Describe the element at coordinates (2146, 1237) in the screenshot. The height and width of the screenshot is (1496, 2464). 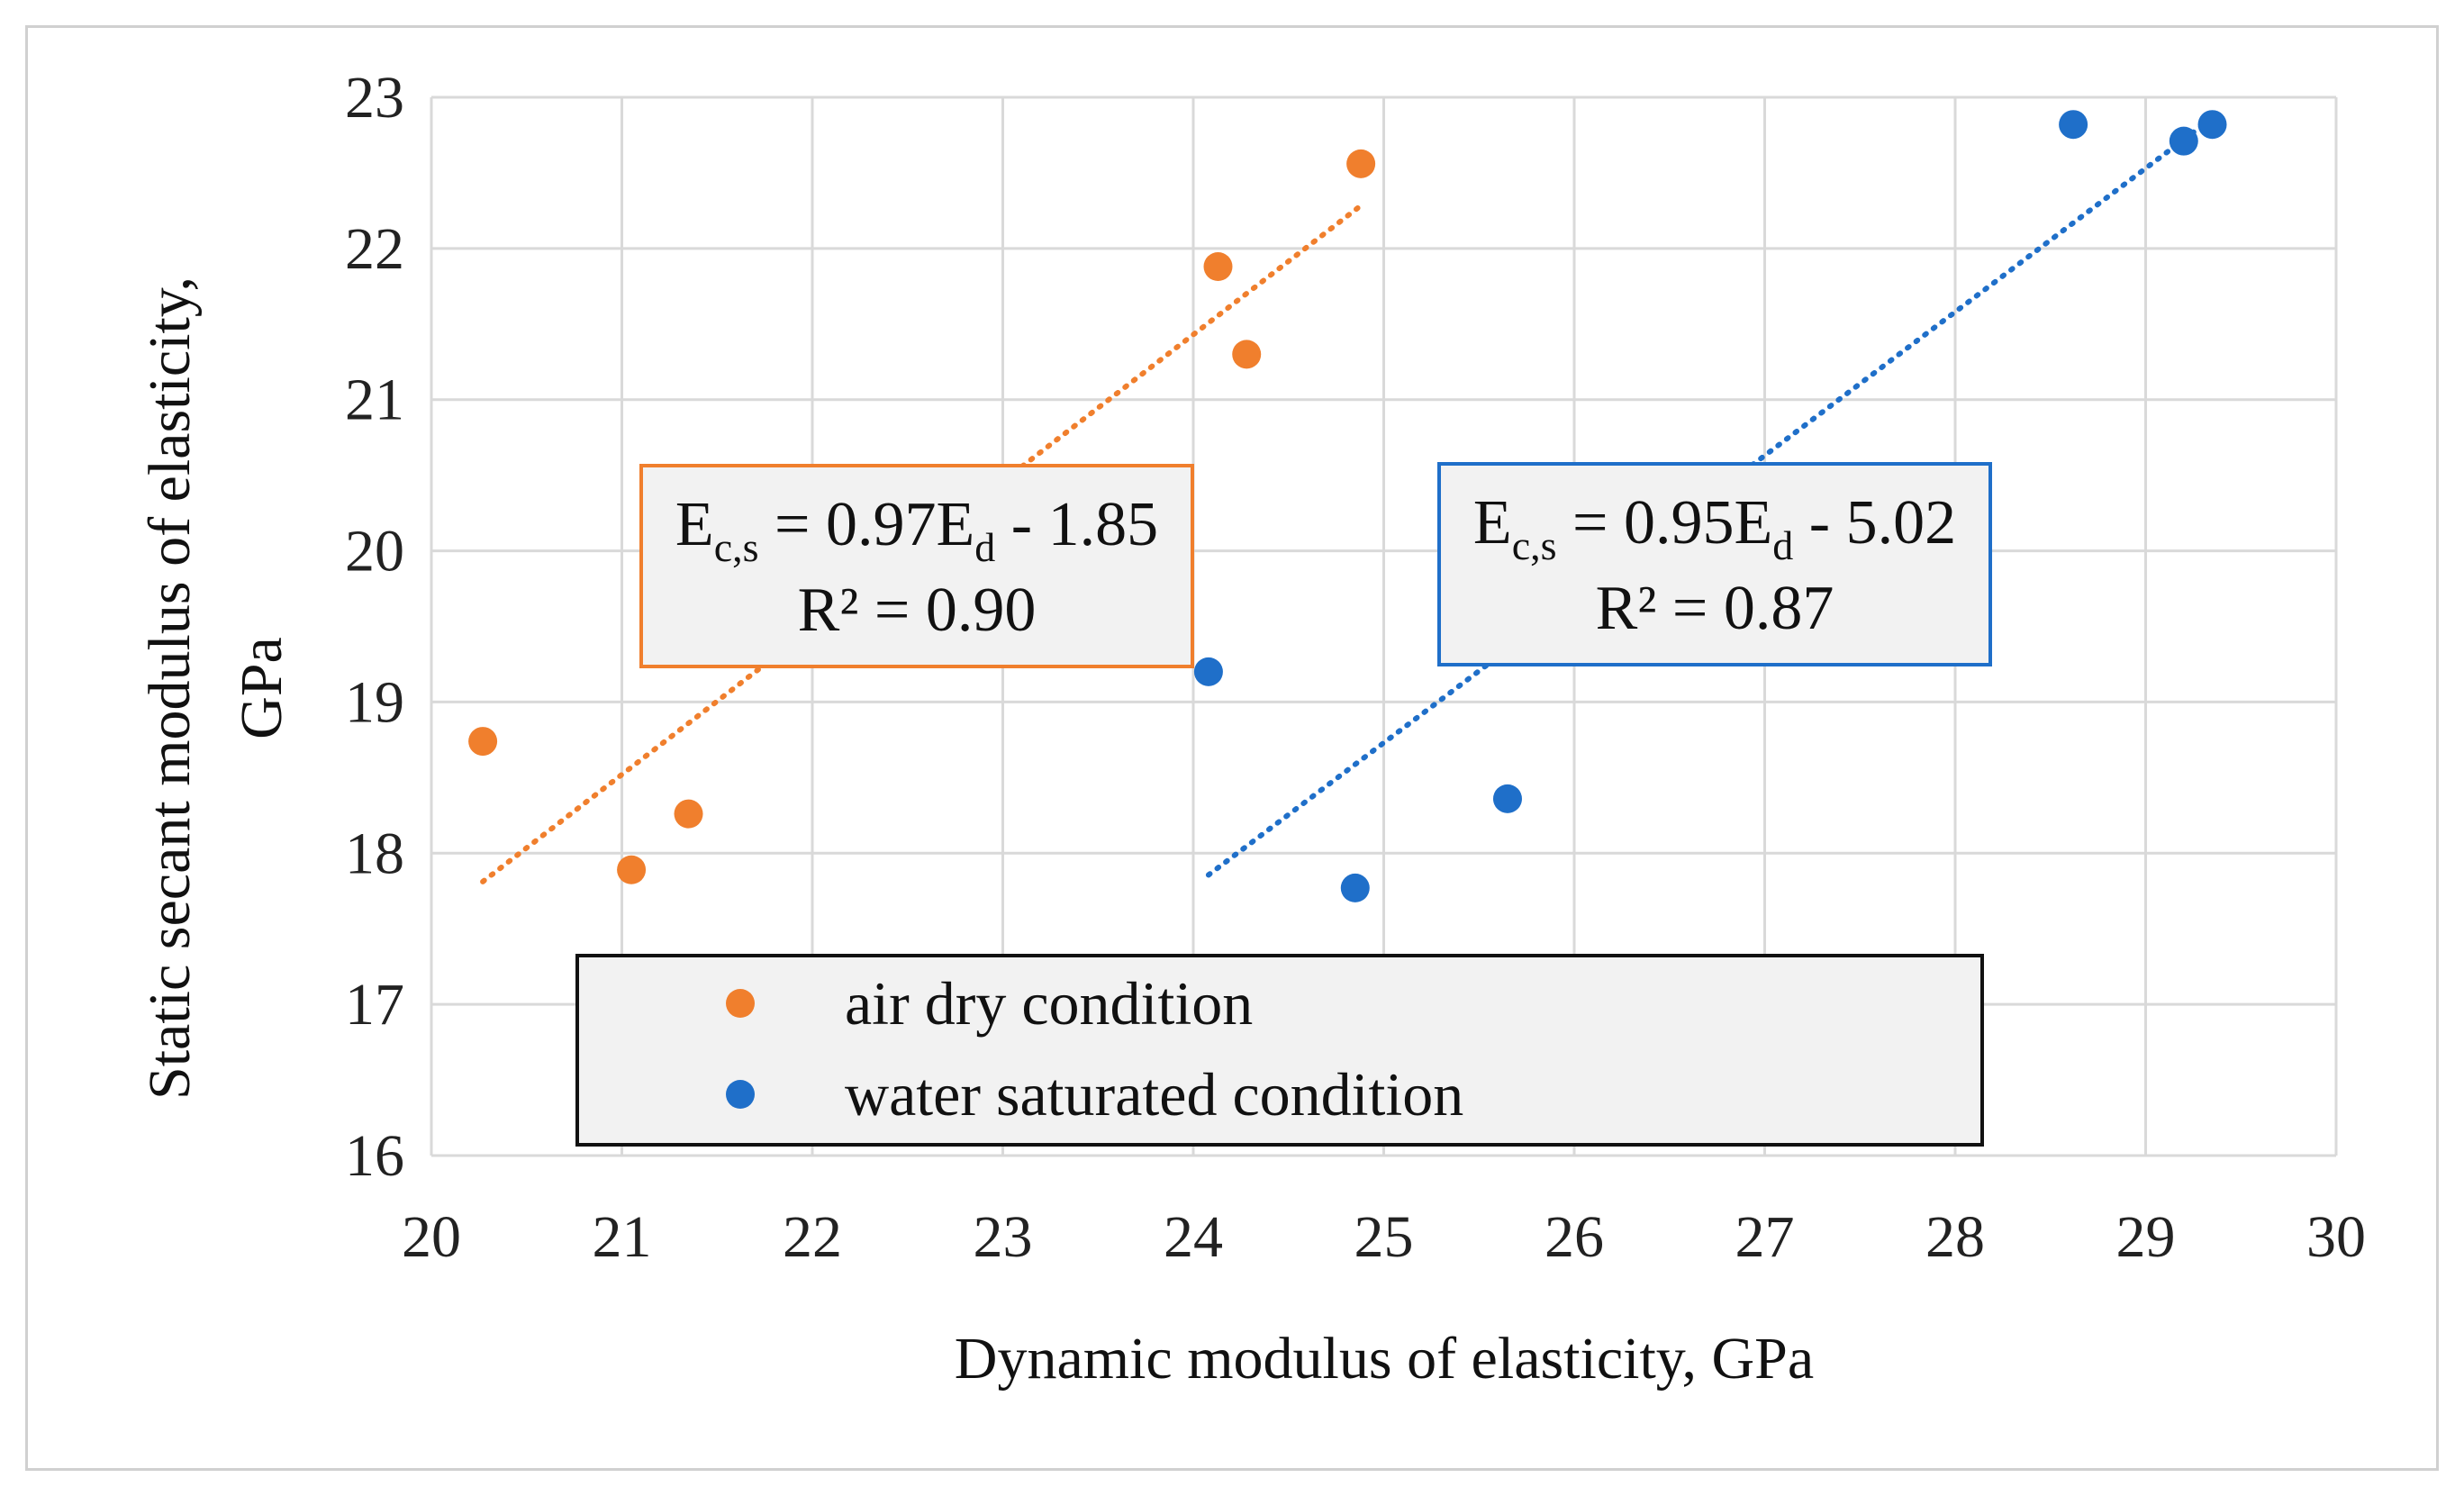
I see `x-tick-label: 29` at that location.